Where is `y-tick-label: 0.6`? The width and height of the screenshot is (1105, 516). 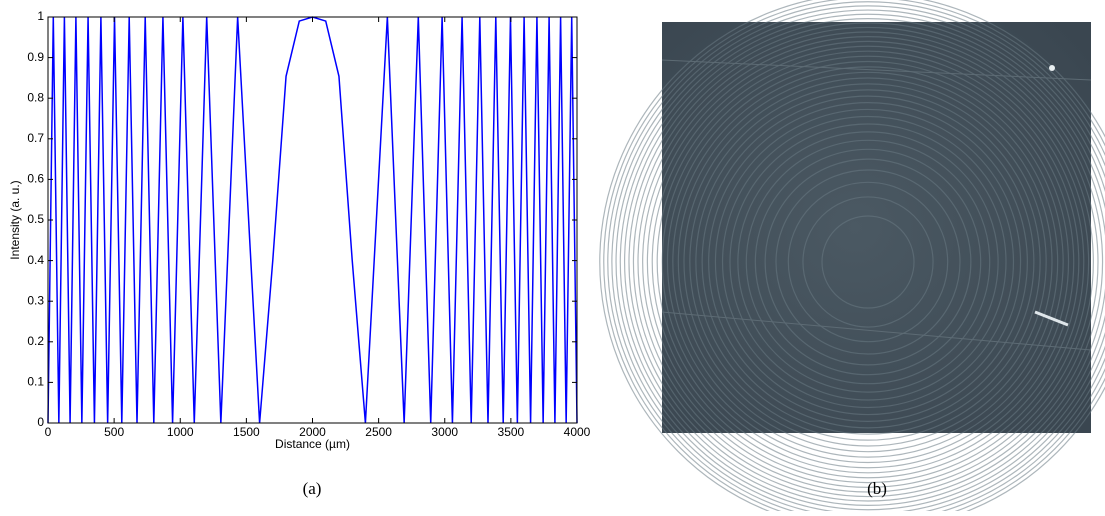
y-tick-label: 0.6 is located at coordinates (35, 179).